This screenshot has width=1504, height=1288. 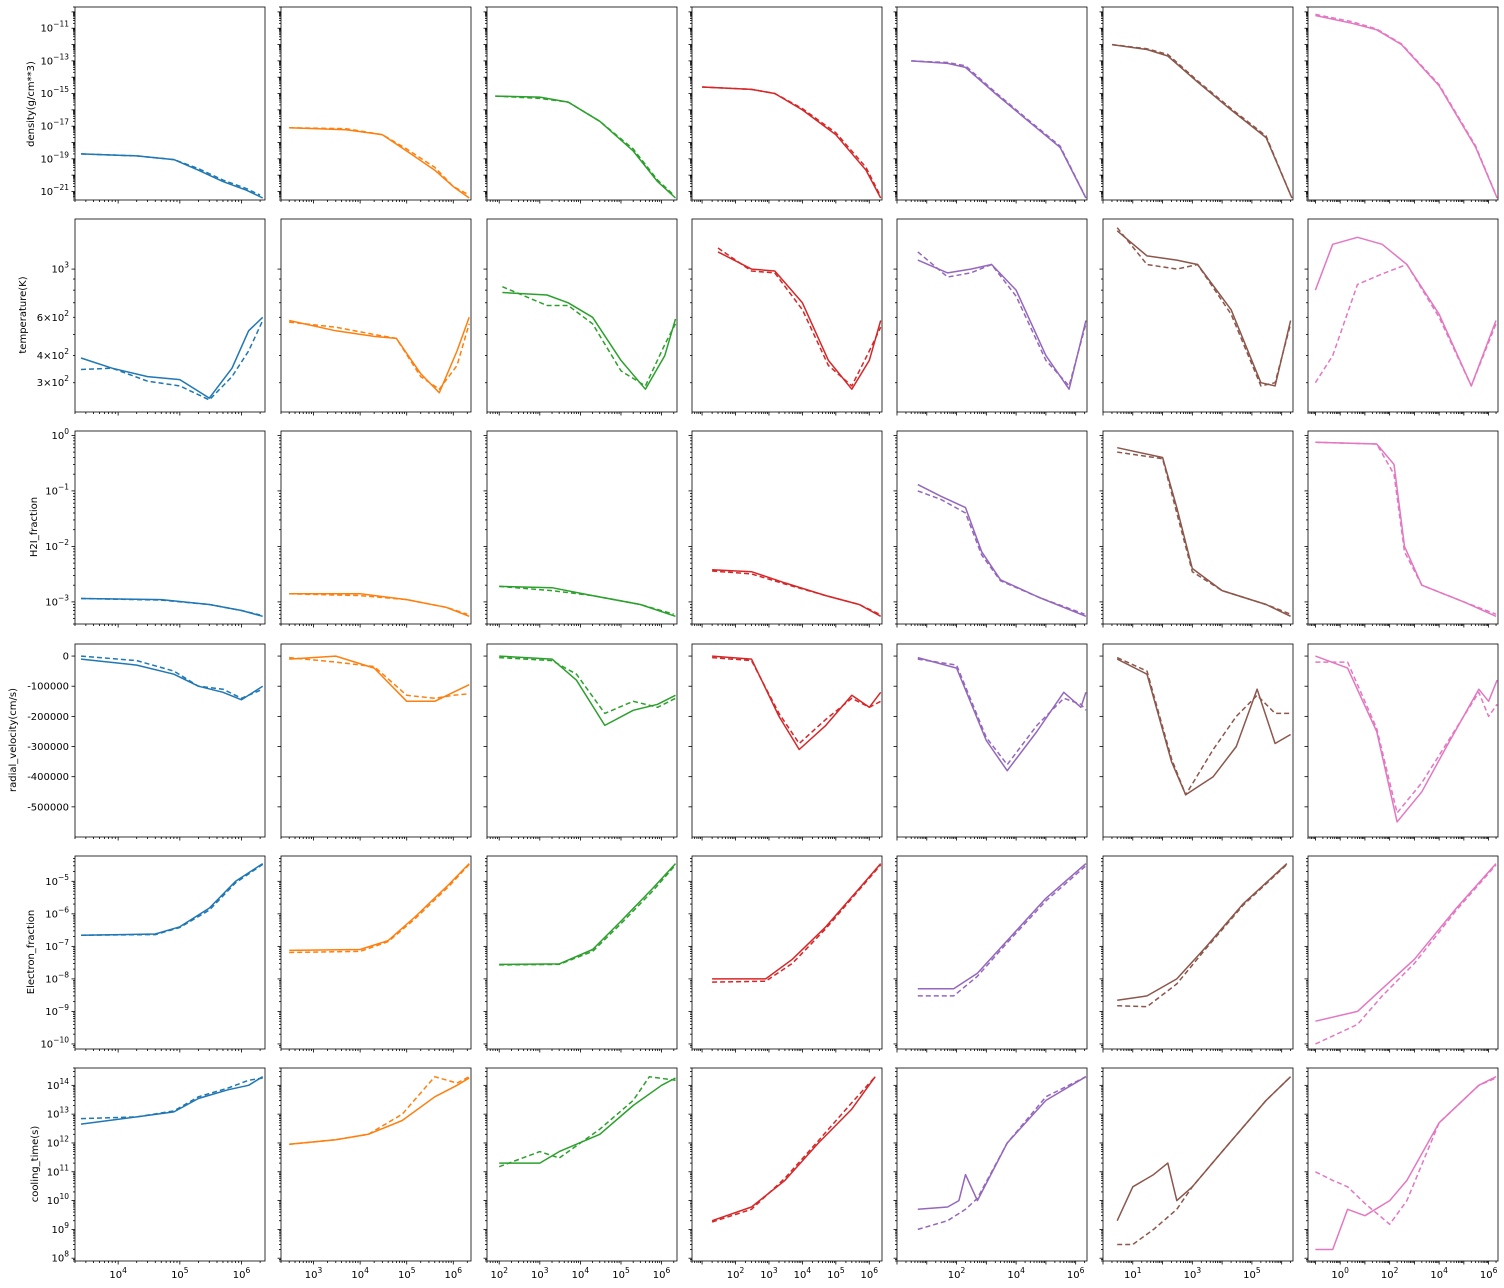 What do you see at coordinates (540, 1273) in the screenshot?
I see `x-tick-label: 10³` at bounding box center [540, 1273].